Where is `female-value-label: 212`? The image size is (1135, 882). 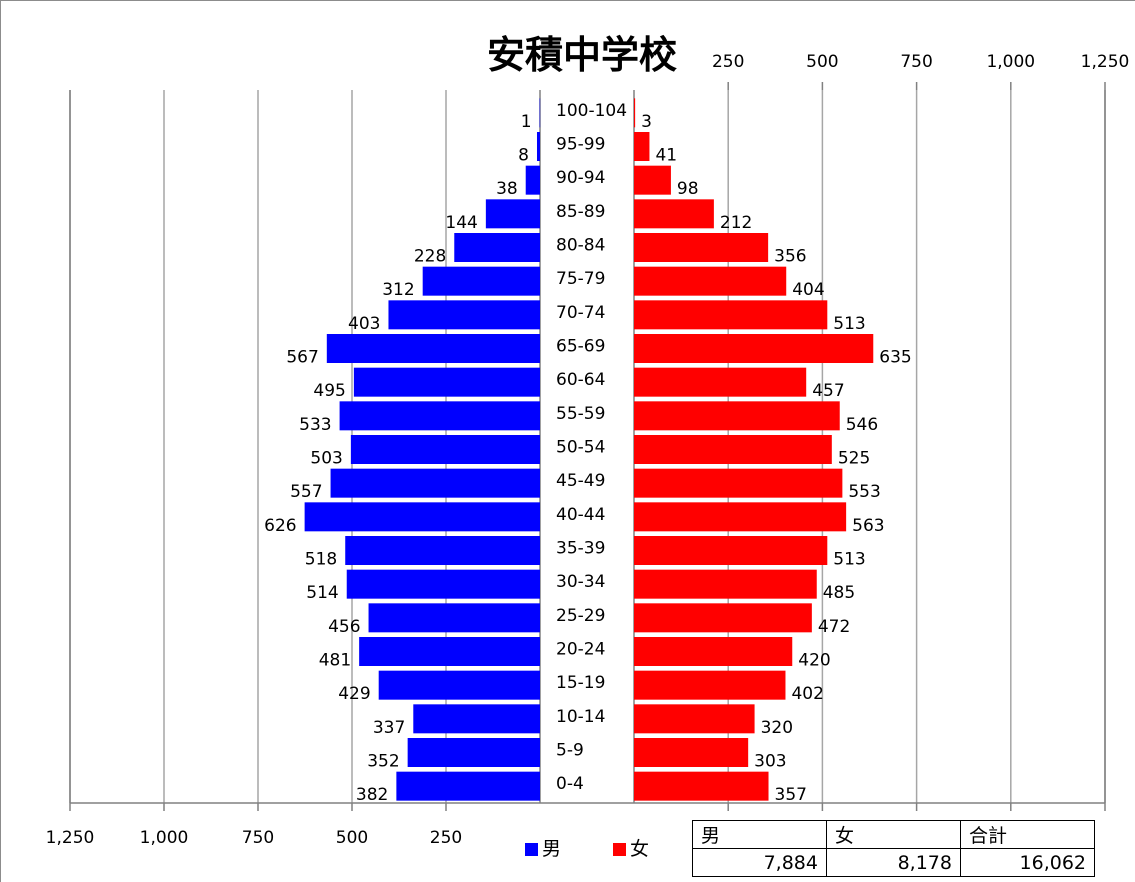
female-value-label: 212 is located at coordinates (736, 223).